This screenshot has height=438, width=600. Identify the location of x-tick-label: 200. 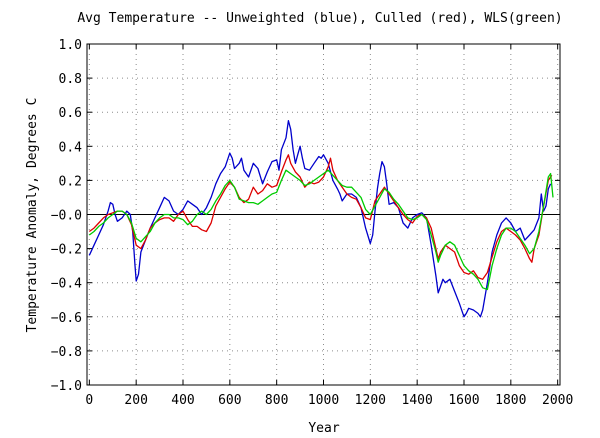
(135, 400).